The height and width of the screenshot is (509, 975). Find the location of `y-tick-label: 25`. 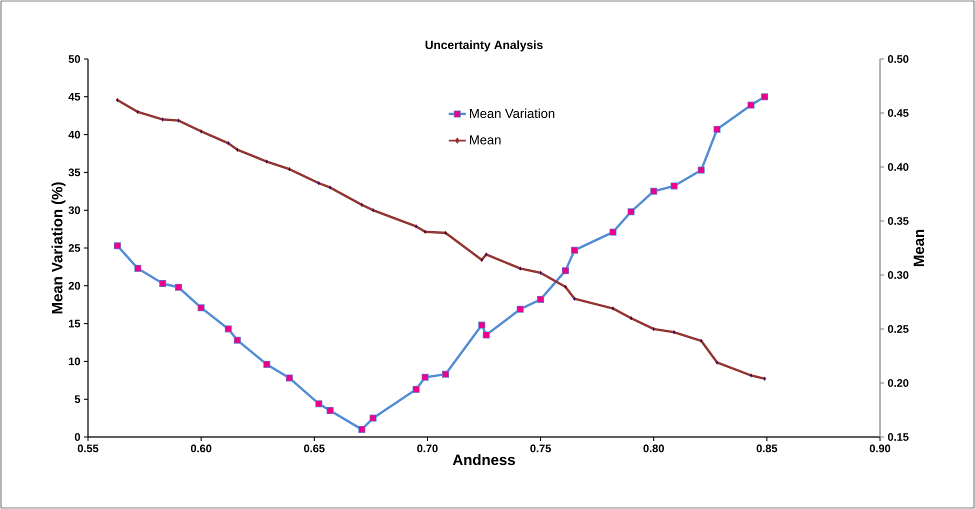

y-tick-label: 25 is located at coordinates (74, 248).